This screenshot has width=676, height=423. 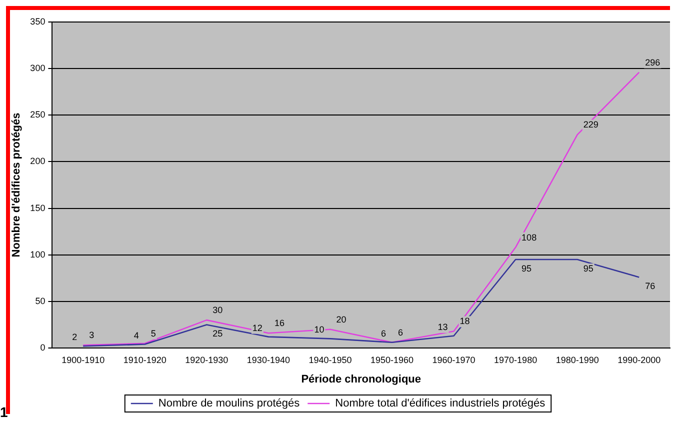 I want to click on y-axis-title: Nombre d'édifices protégés, so click(x=16, y=185).